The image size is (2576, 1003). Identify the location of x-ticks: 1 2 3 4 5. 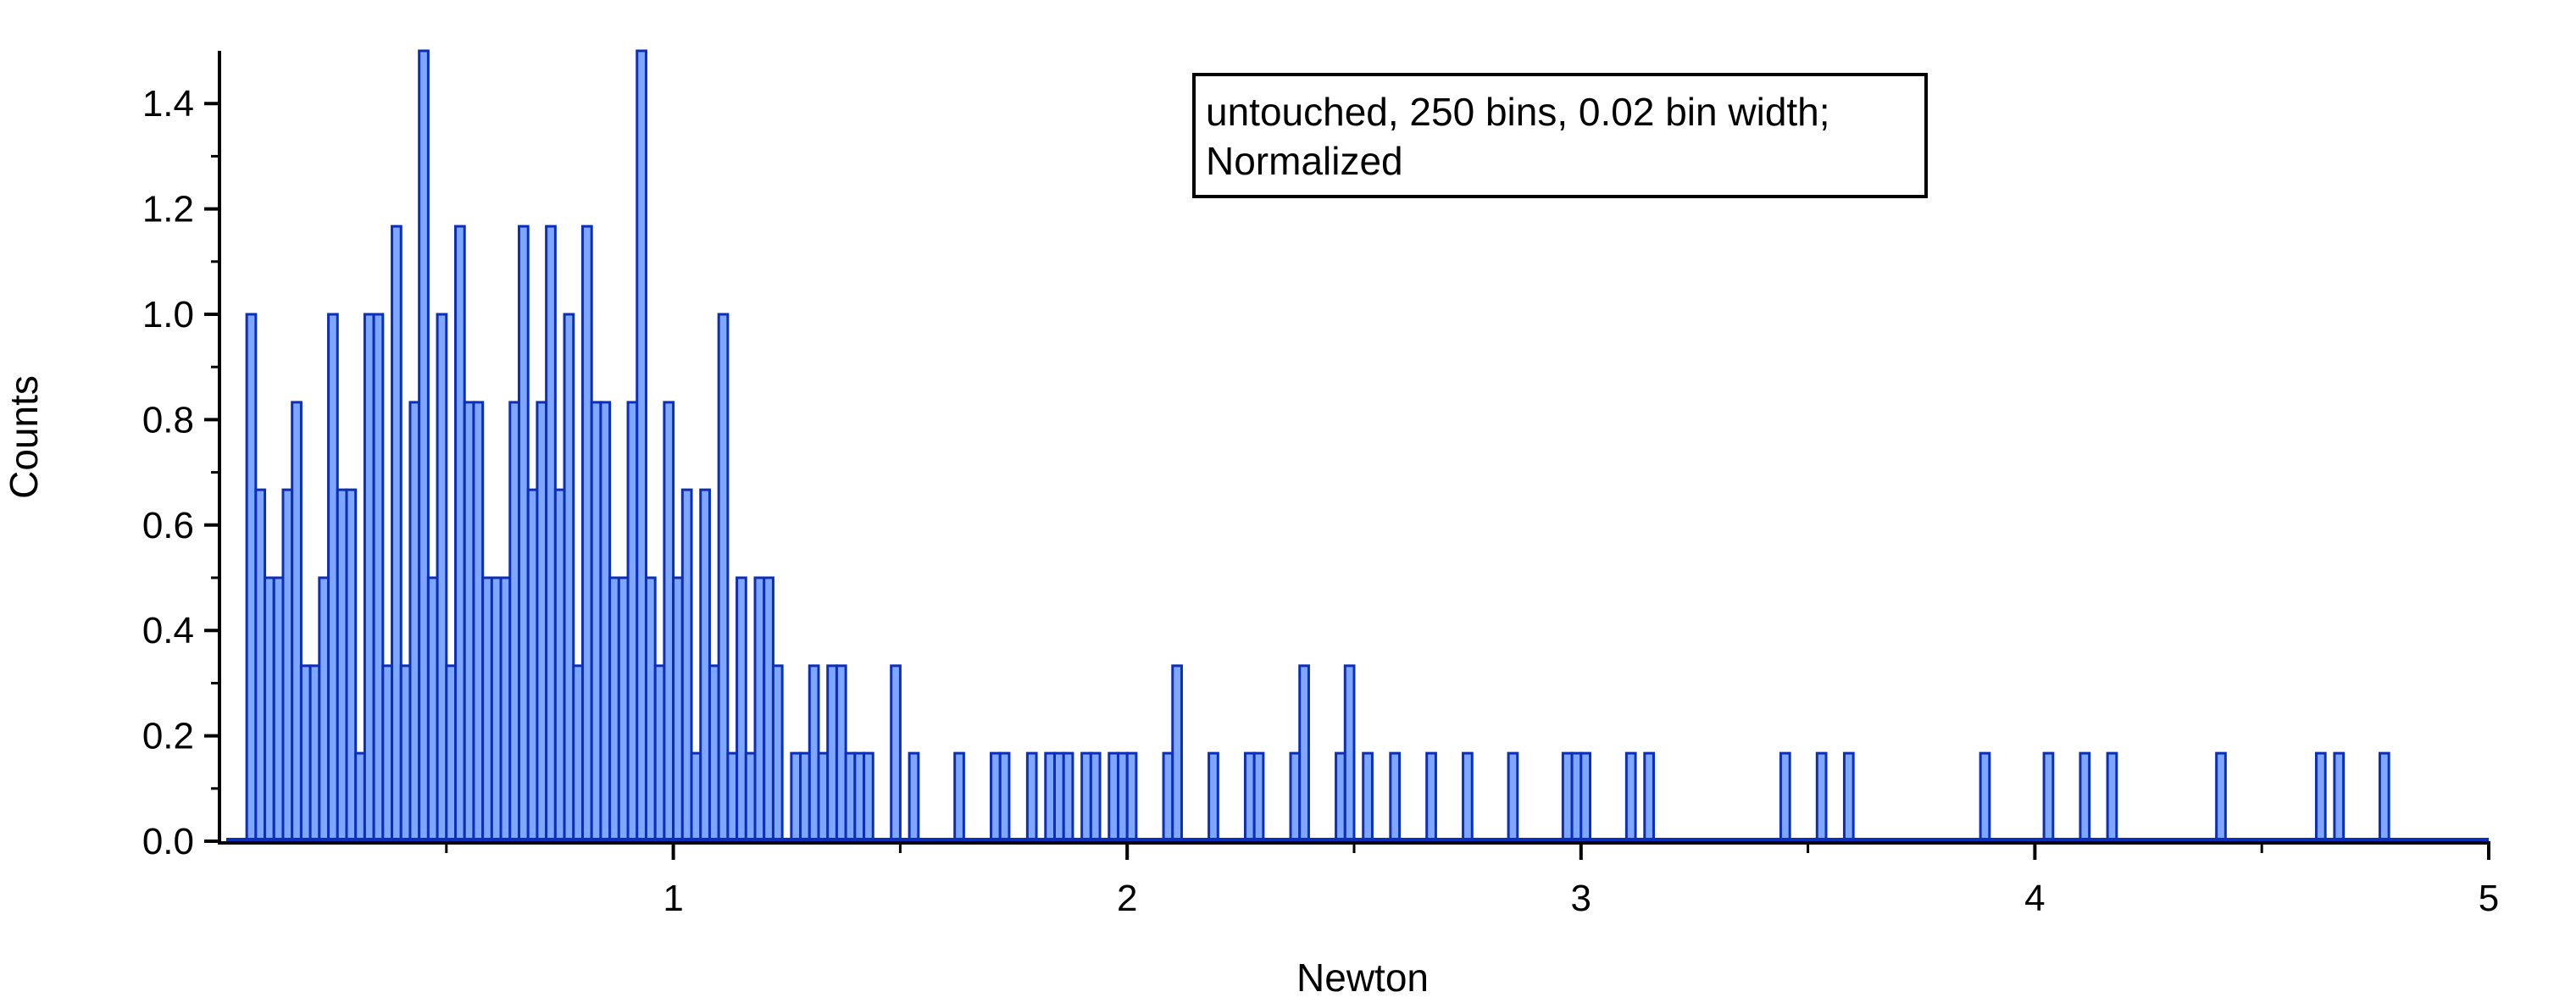
(1472, 881).